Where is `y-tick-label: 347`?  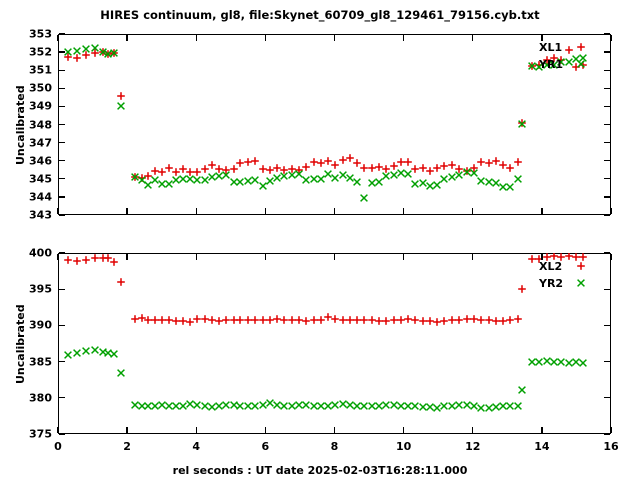
y-tick-label: 347 is located at coordinates (40, 143).